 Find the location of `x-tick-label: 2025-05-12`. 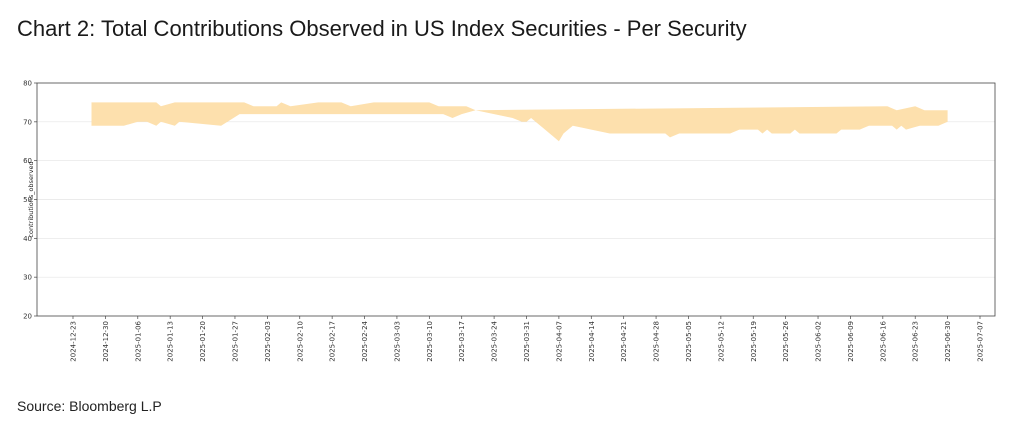

x-tick-label: 2025-05-12 is located at coordinates (721, 341).